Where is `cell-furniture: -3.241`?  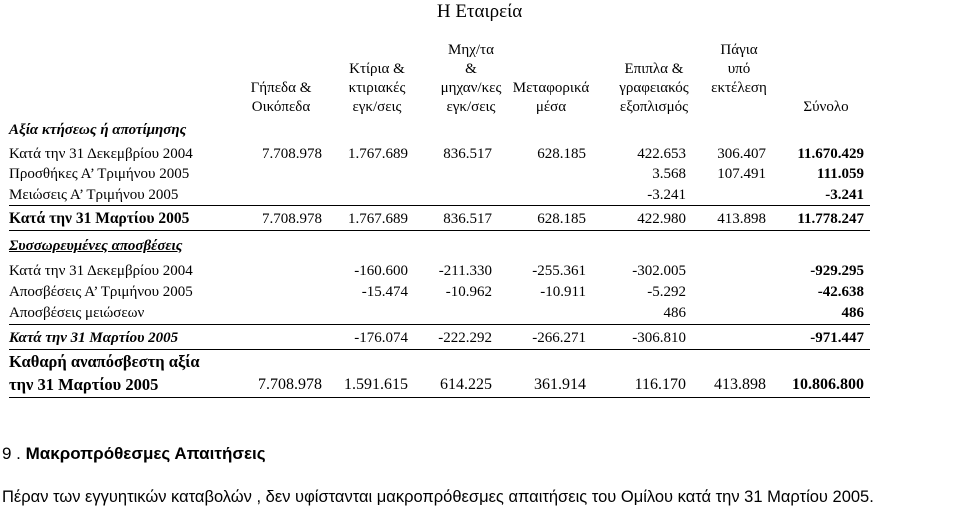 cell-furniture: -3.241 is located at coordinates (666, 195).